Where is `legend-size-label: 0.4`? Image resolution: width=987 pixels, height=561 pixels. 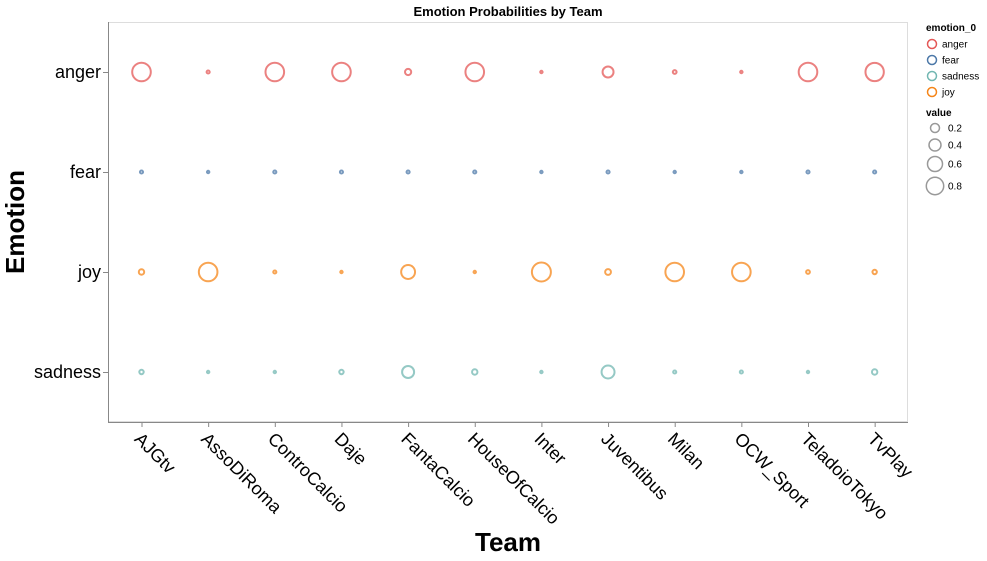
legend-size-label: 0.4 is located at coordinates (955, 146).